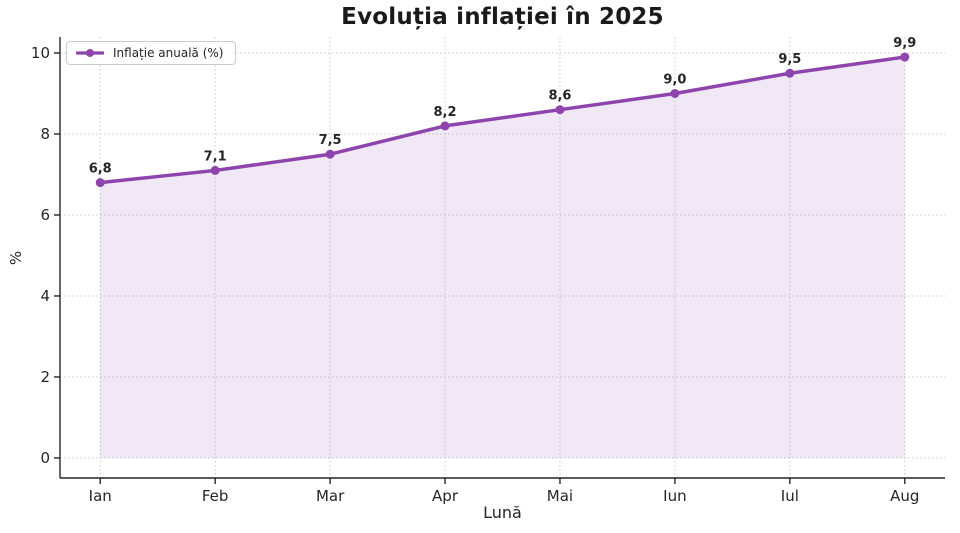 The width and height of the screenshot is (960, 533). I want to click on data-point-label: 9,9, so click(904, 43).